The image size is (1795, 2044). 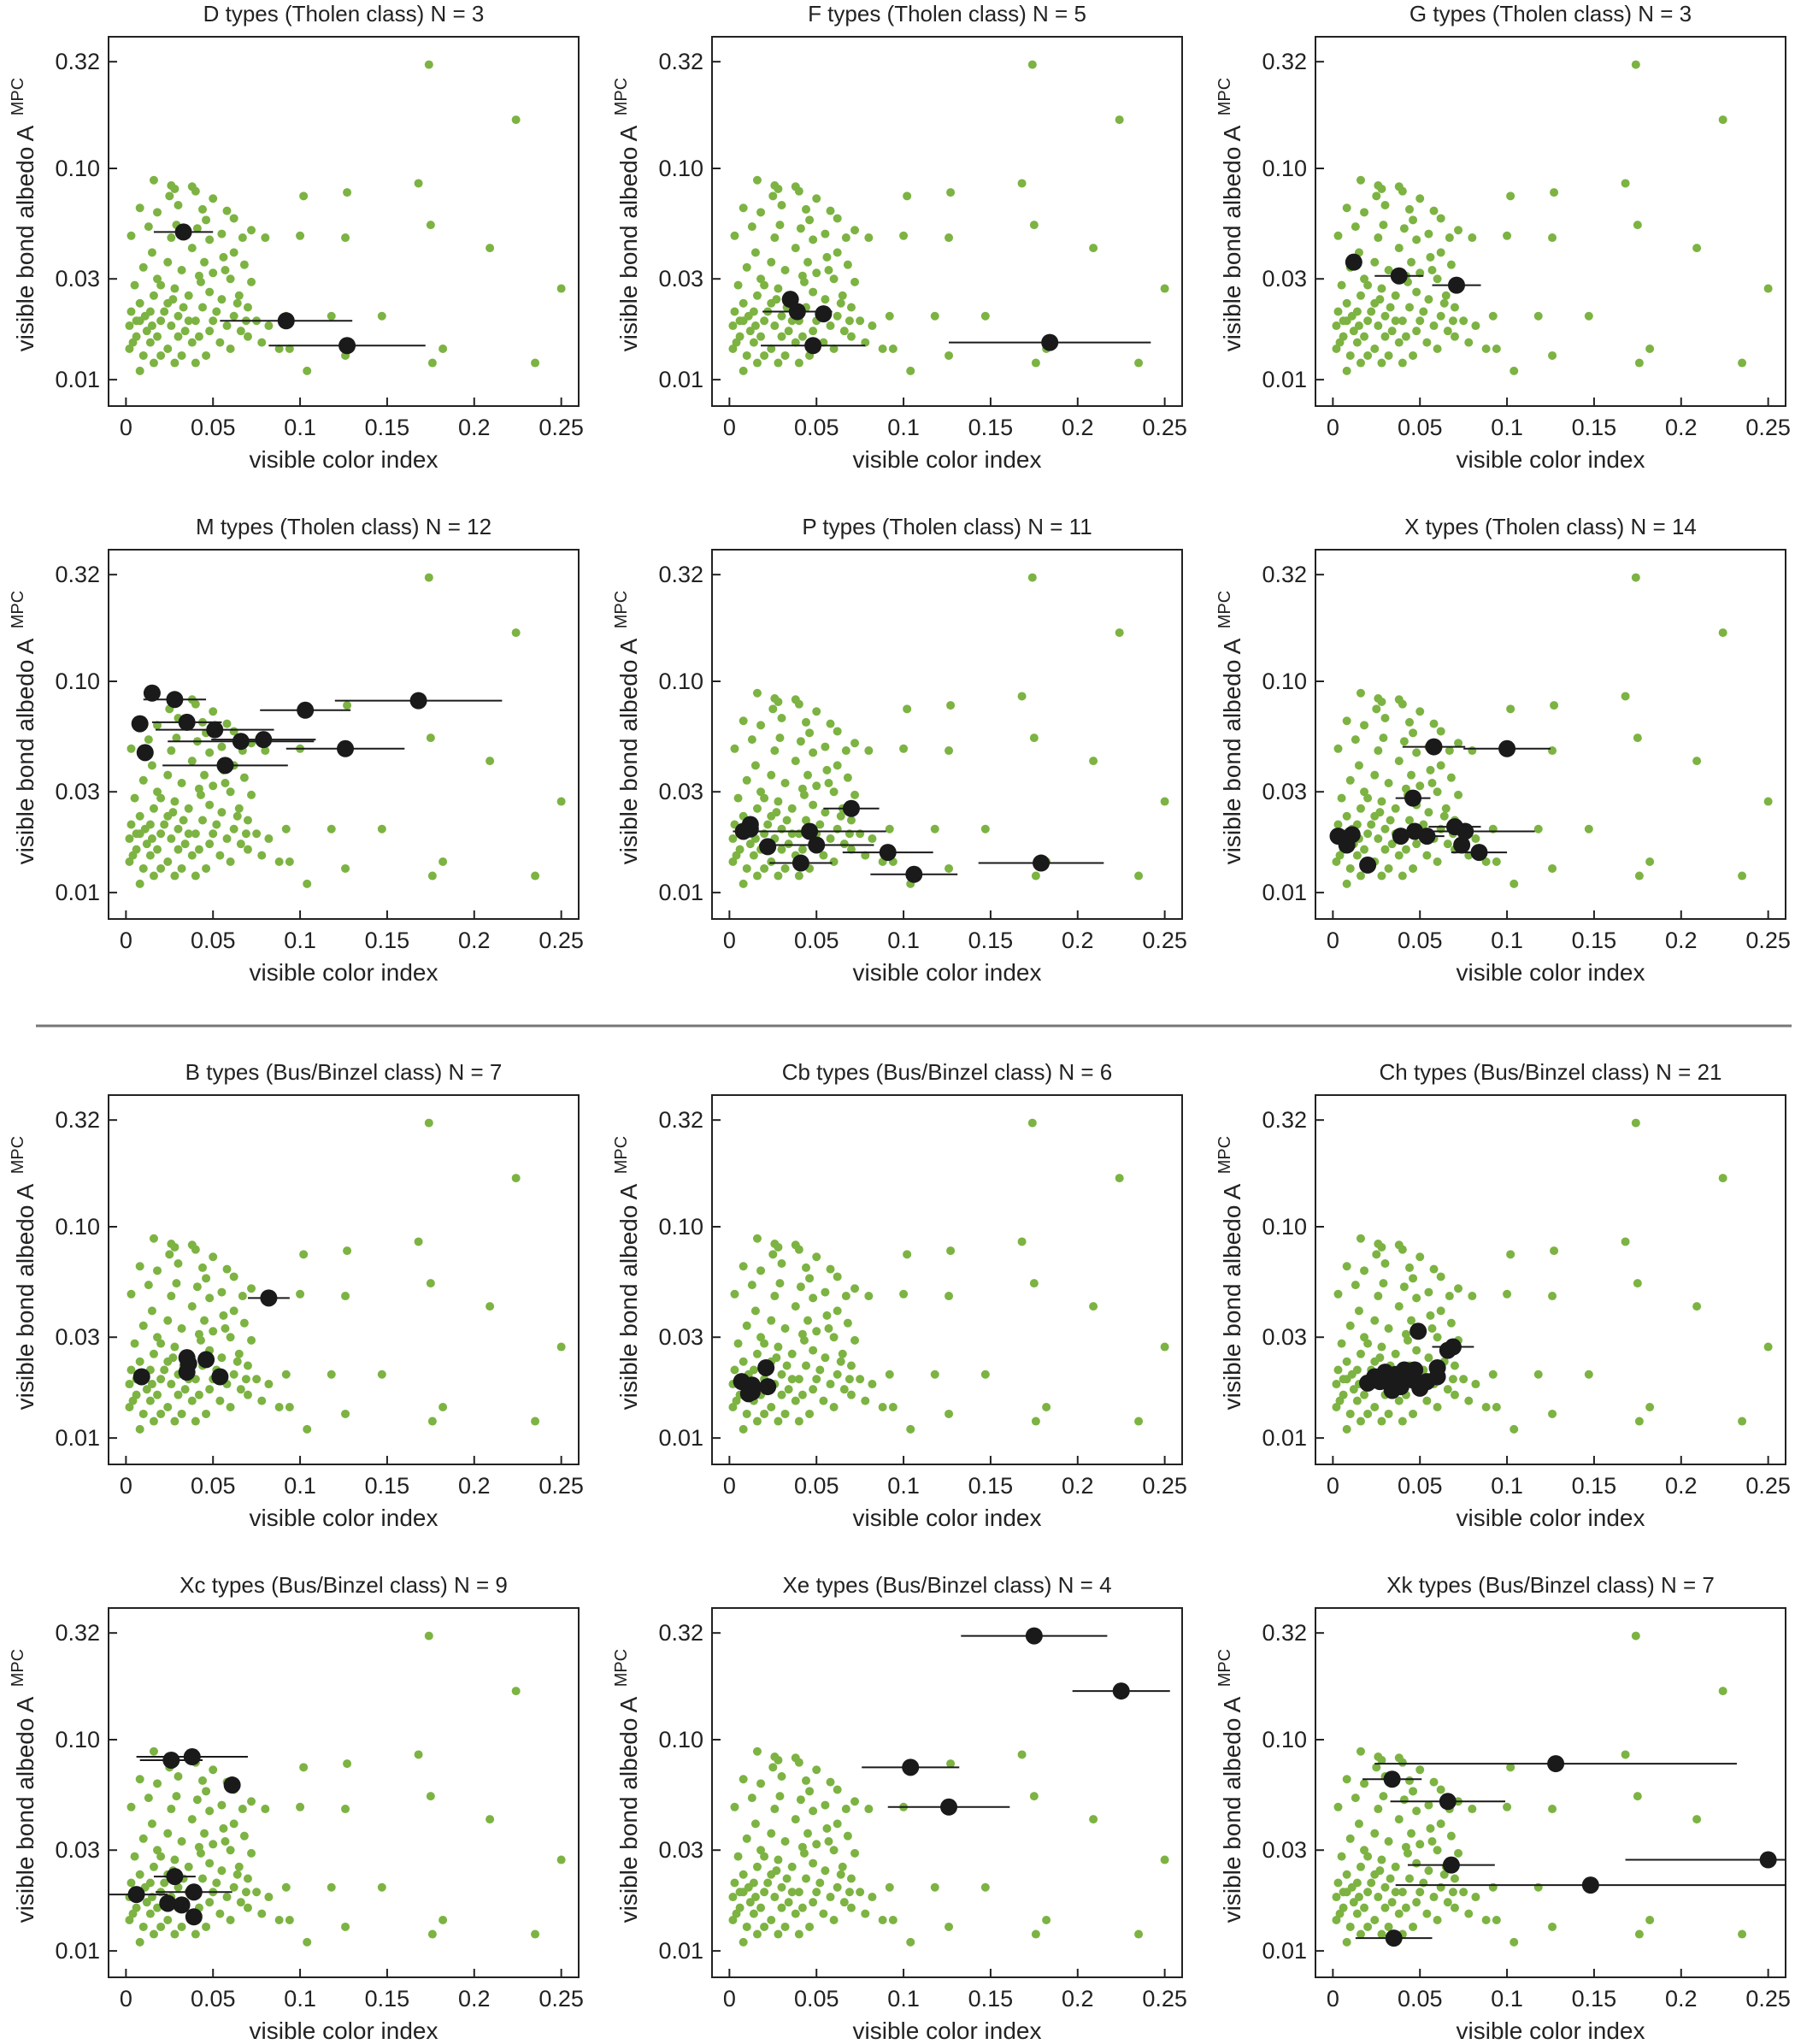 I want to click on x-tick-label: 0.2, so click(x=1681, y=428).